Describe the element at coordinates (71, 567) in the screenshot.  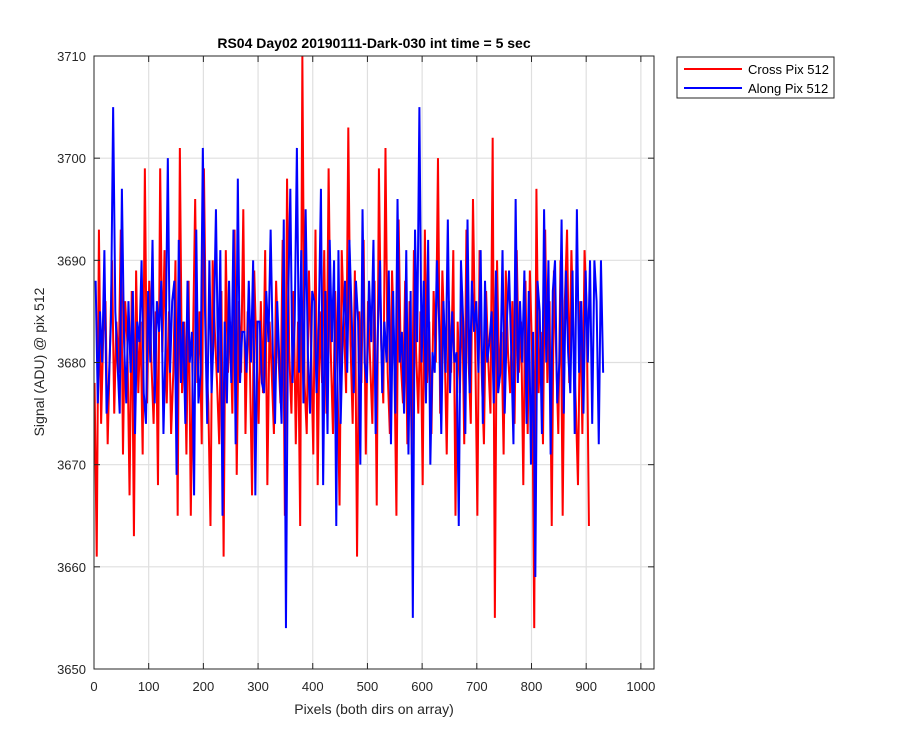
I see `y-tick-label: 3660` at that location.